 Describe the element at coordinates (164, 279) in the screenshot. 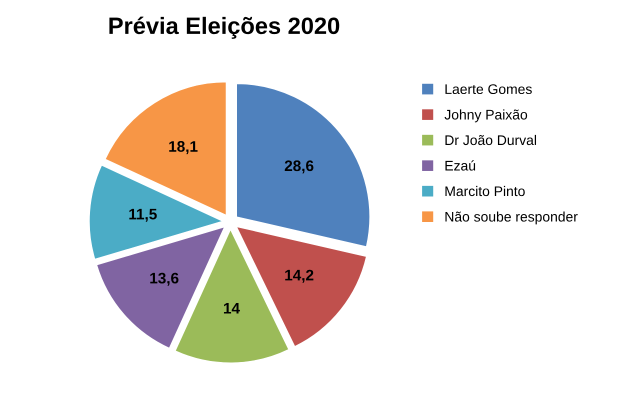

I see `data-label: 13,6` at that location.